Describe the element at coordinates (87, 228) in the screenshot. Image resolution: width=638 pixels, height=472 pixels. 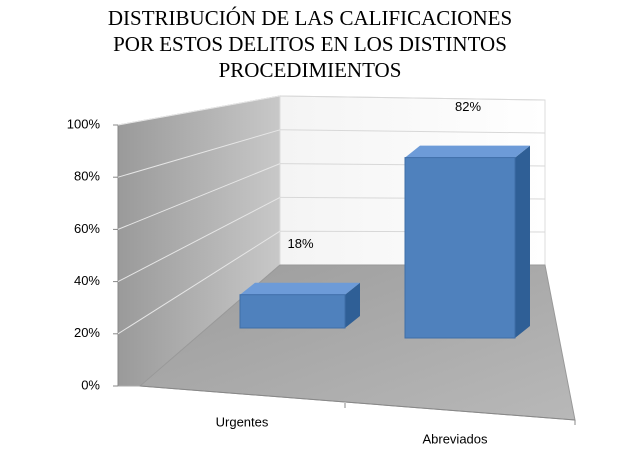
I see `y-tick-label: 60%` at that location.